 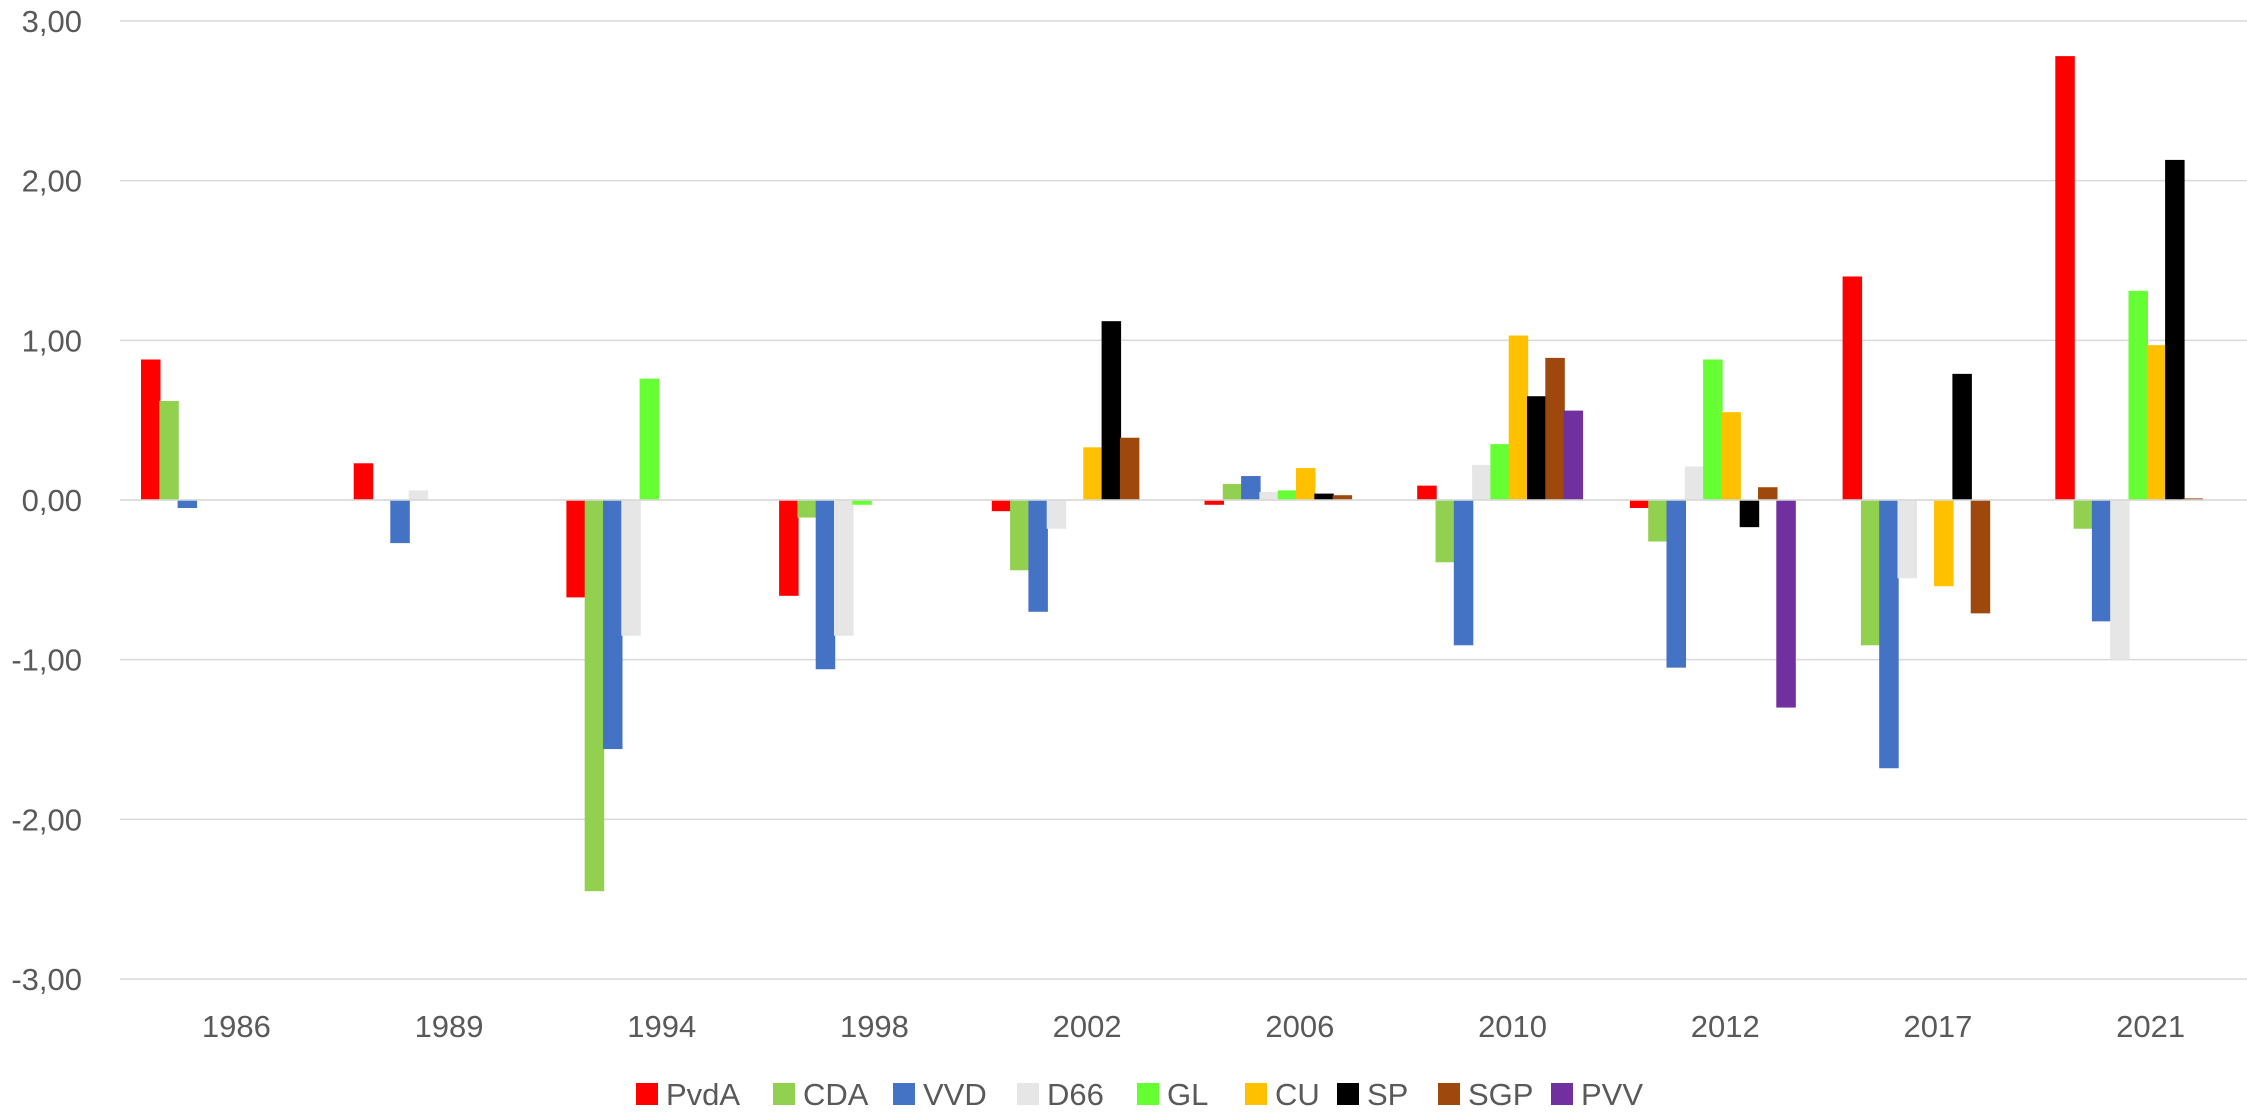 What do you see at coordinates (1725, 1026) in the screenshot?
I see `x-tick-label: 2012` at bounding box center [1725, 1026].